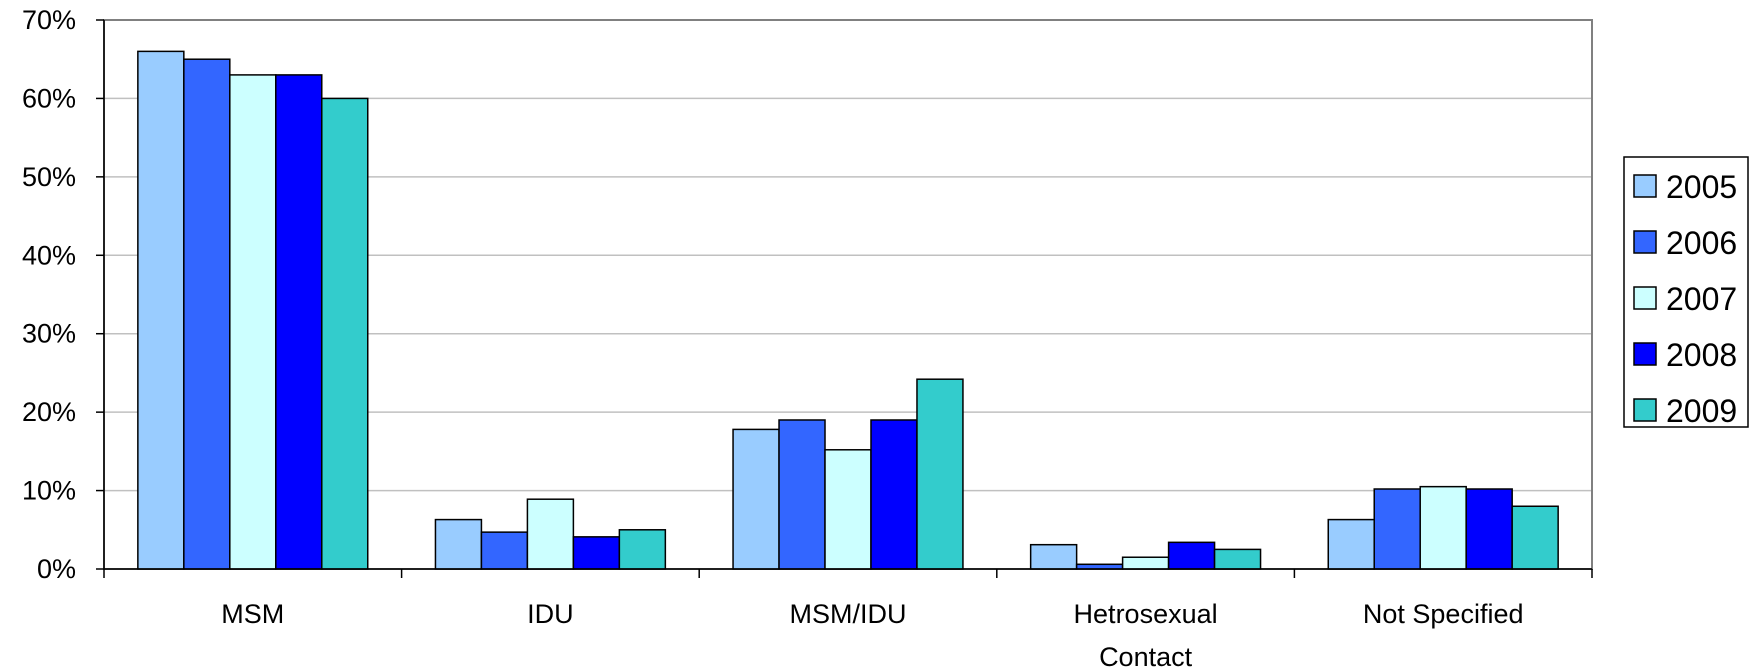 This screenshot has height=672, width=1758. I want to click on legend-swatch-2008, so click(1645, 354).